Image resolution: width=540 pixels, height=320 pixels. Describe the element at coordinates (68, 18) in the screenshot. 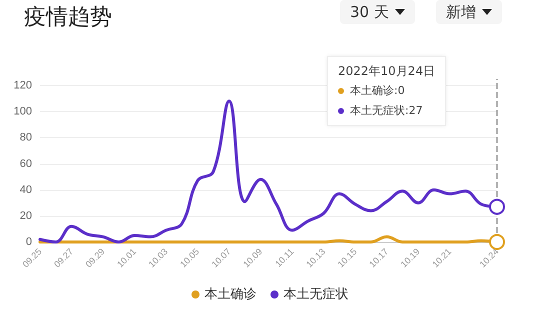

I see `chart-title: 疫情趋势` at that location.